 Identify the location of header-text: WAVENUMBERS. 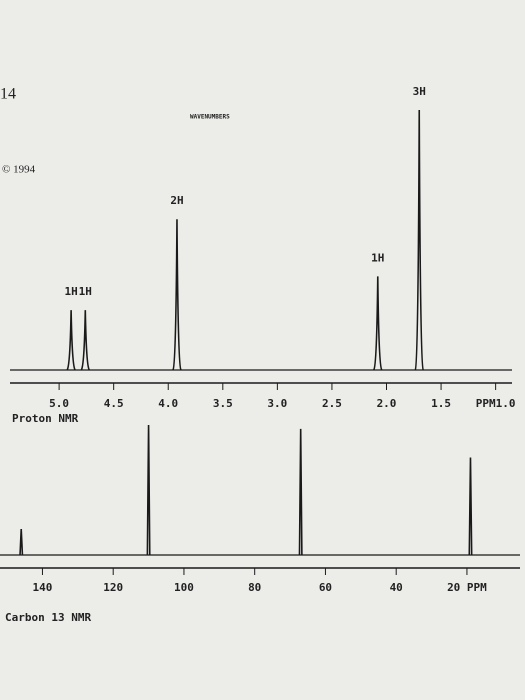
(210, 117).